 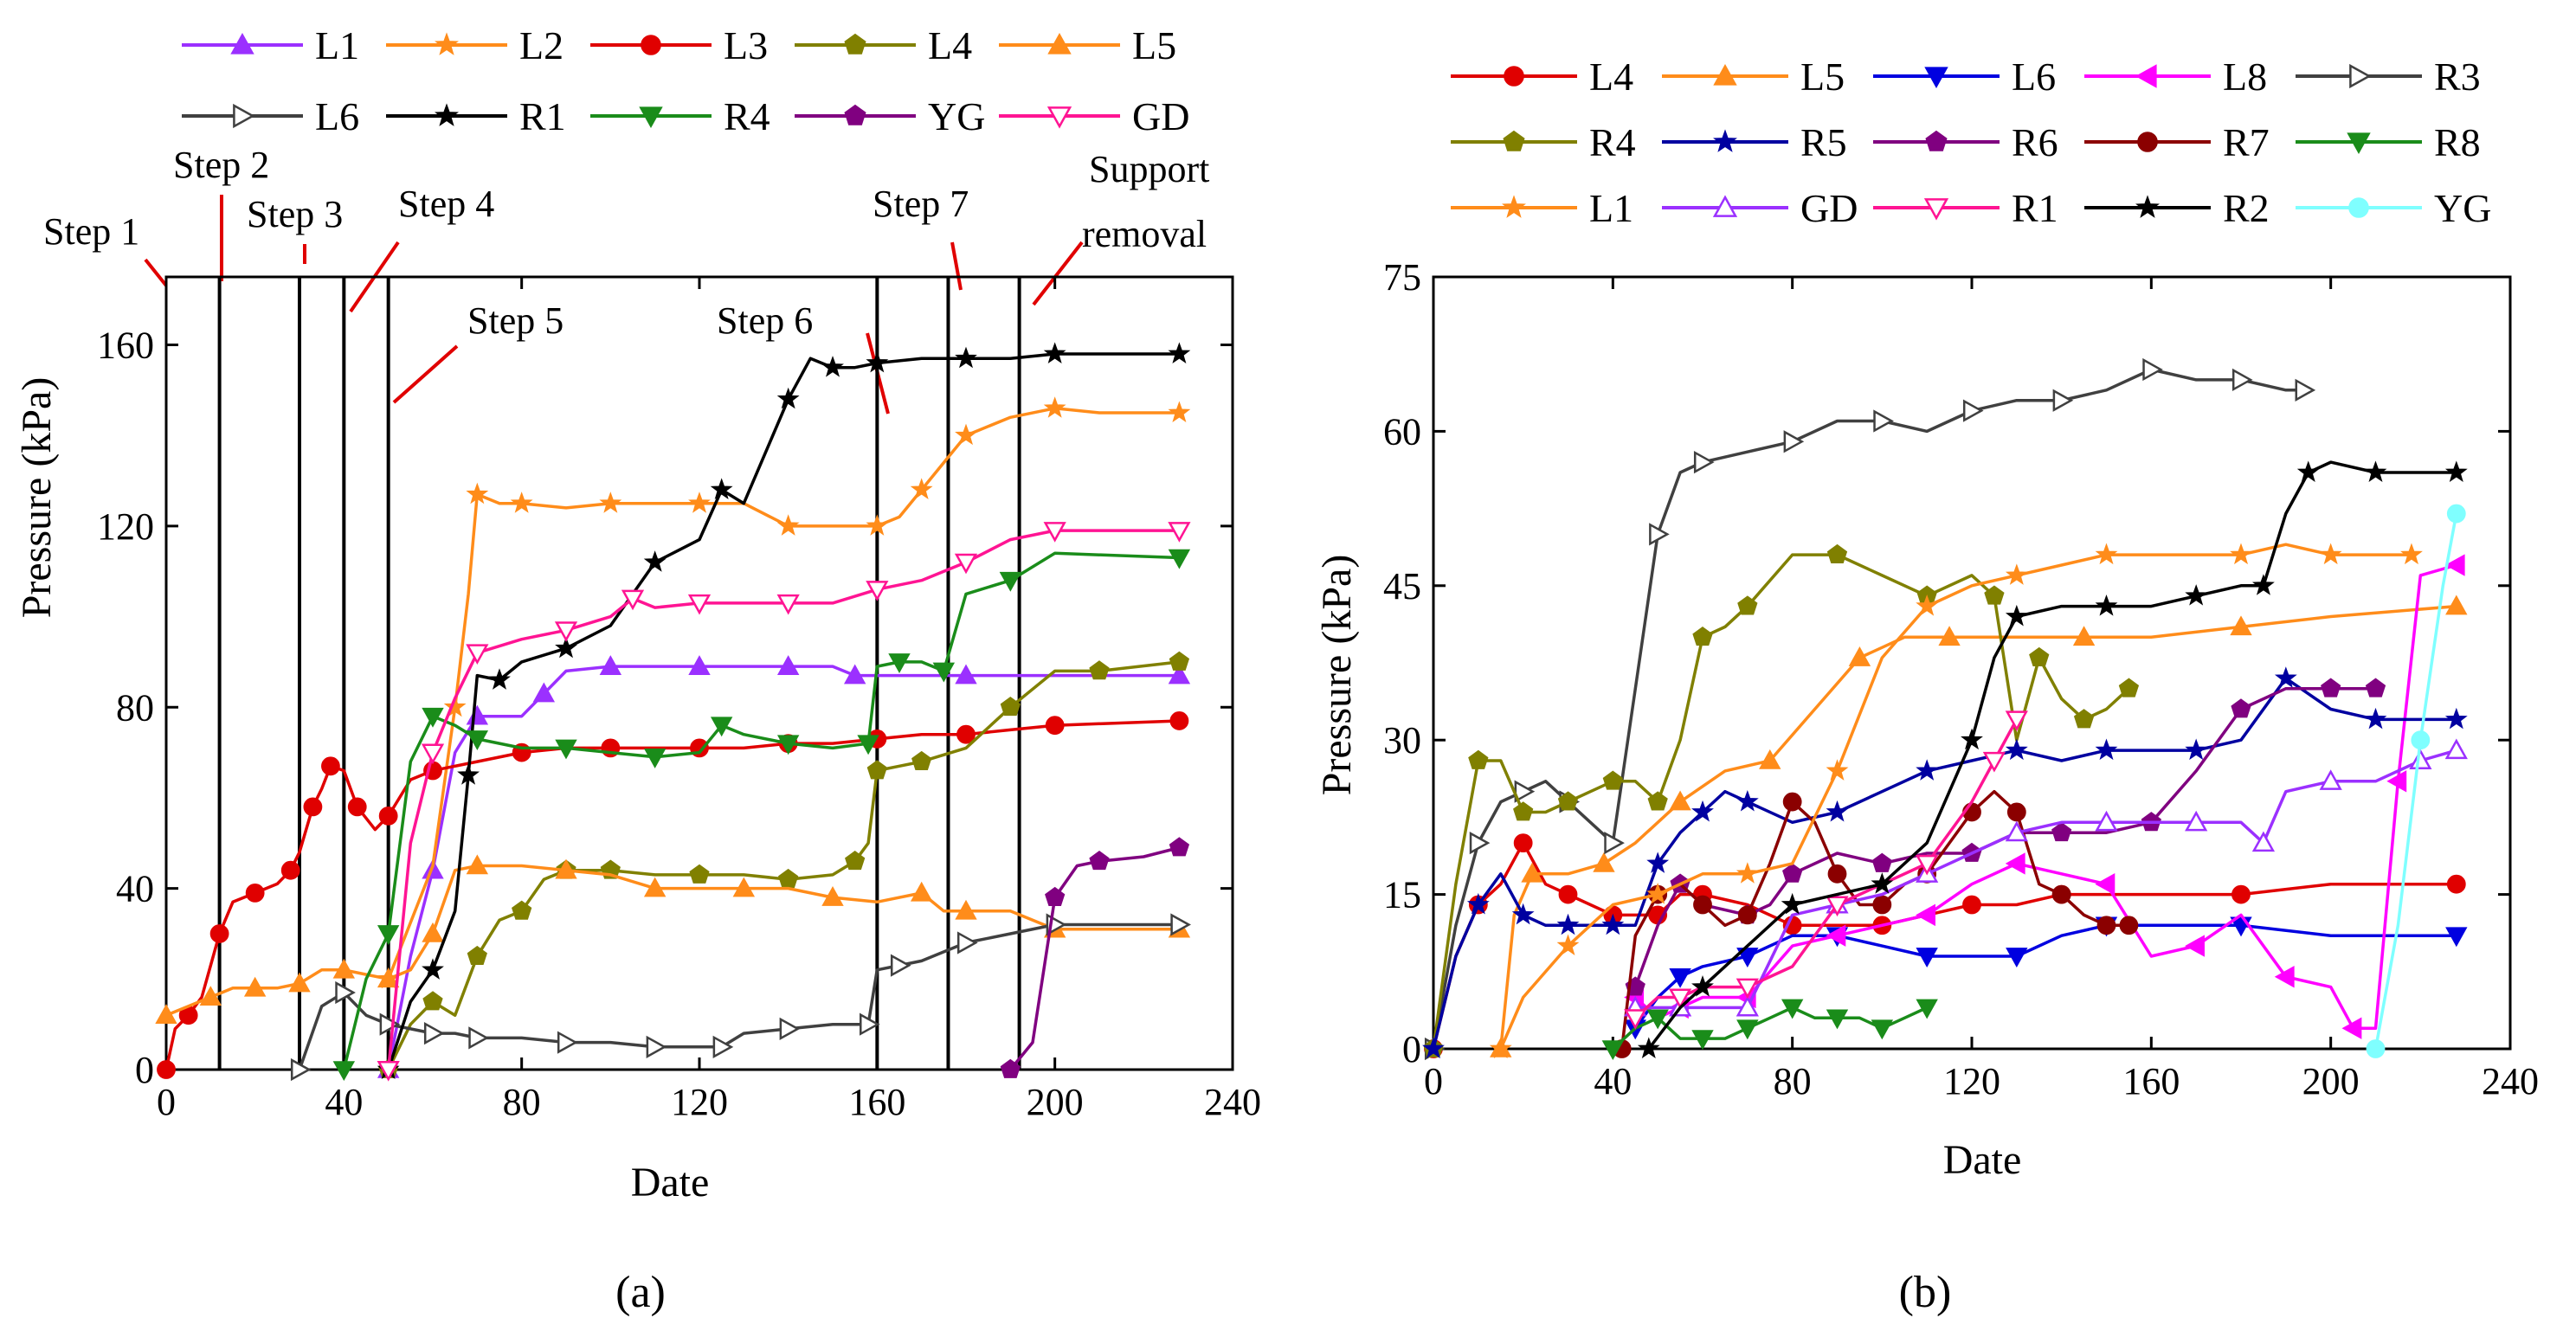 I want to click on annotation-label: Step 6, so click(x=765, y=321).